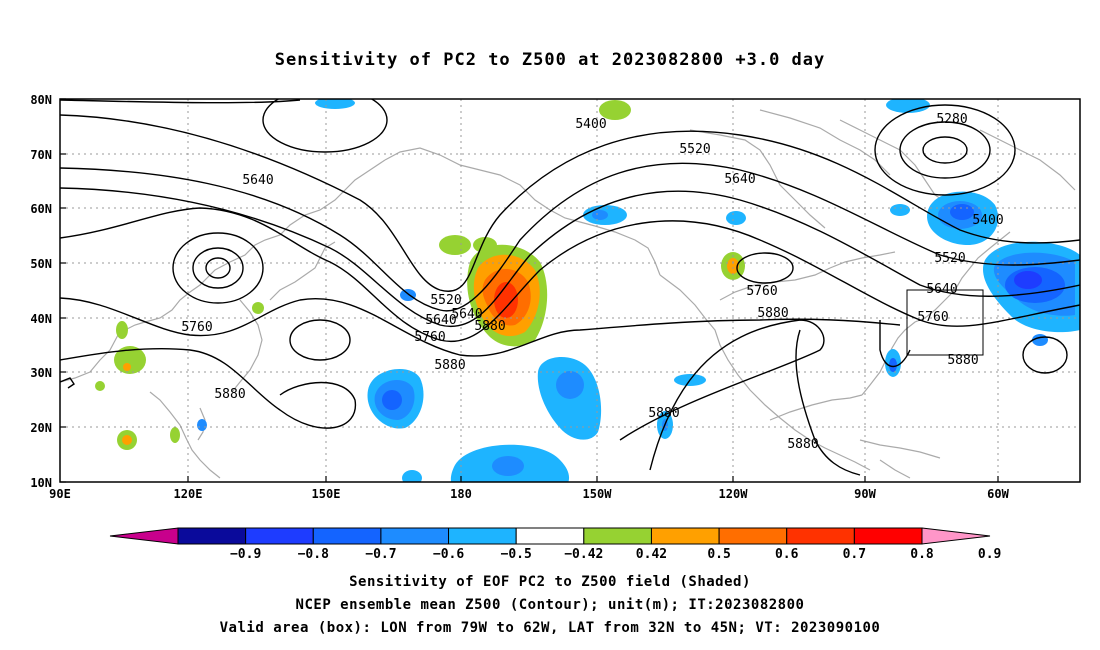 Image resolution: width=1100 pixels, height=650 pixels. What do you see at coordinates (41, 291) in the screenshot?
I see `latitude-labels: 80N 70N 60N 50N 40N 30N 20N 10N` at bounding box center [41, 291].